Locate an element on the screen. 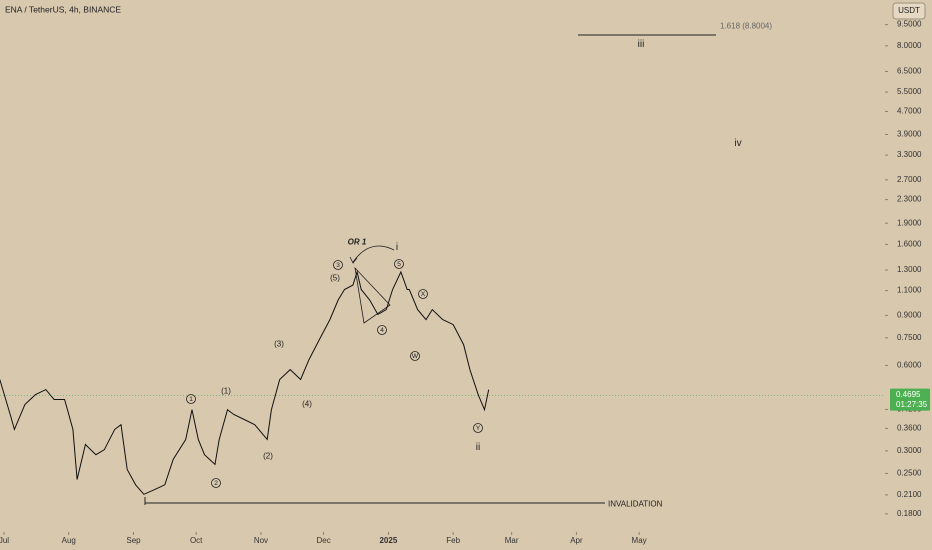 The image size is (932, 550). curved-arrow is located at coordinates (373, 254).